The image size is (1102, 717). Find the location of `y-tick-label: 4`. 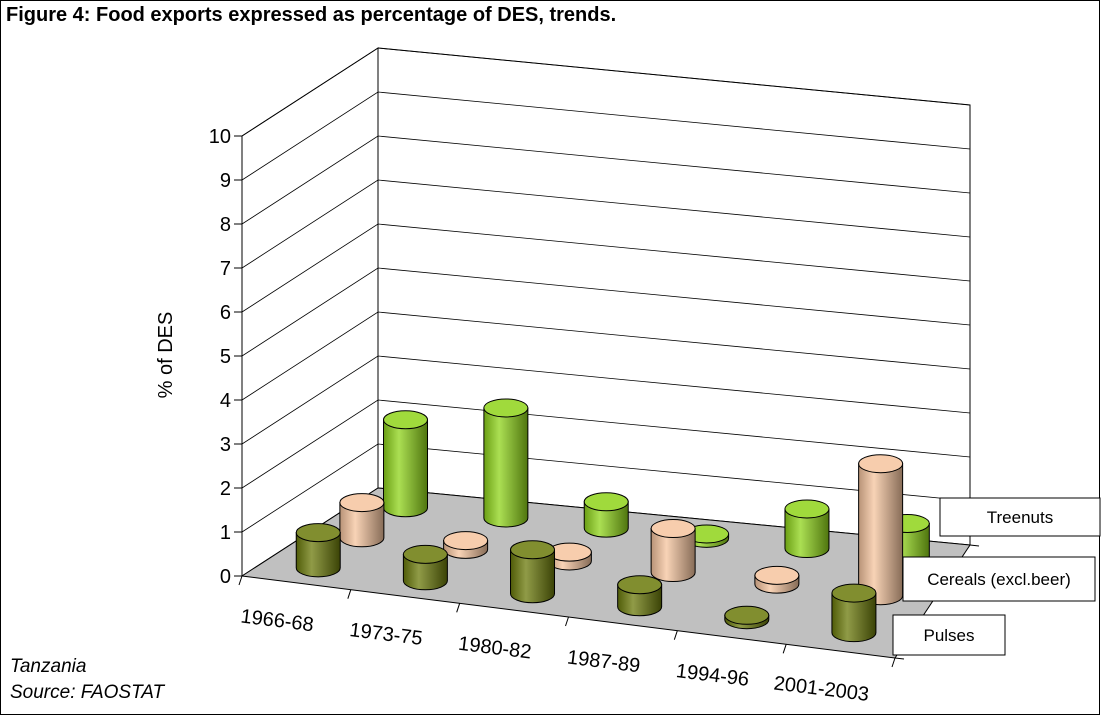

y-tick-label: 4 is located at coordinates (225, 401).